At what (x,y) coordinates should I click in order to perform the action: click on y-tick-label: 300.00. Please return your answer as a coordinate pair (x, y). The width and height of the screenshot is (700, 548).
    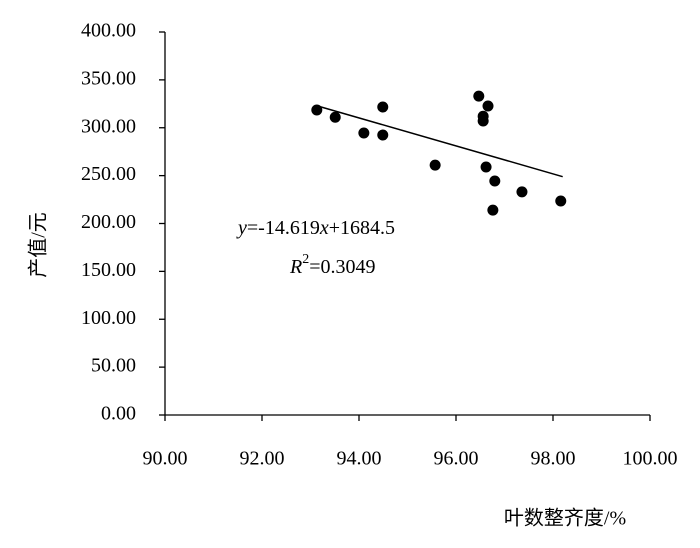
    Looking at the image, I should click on (108, 126).